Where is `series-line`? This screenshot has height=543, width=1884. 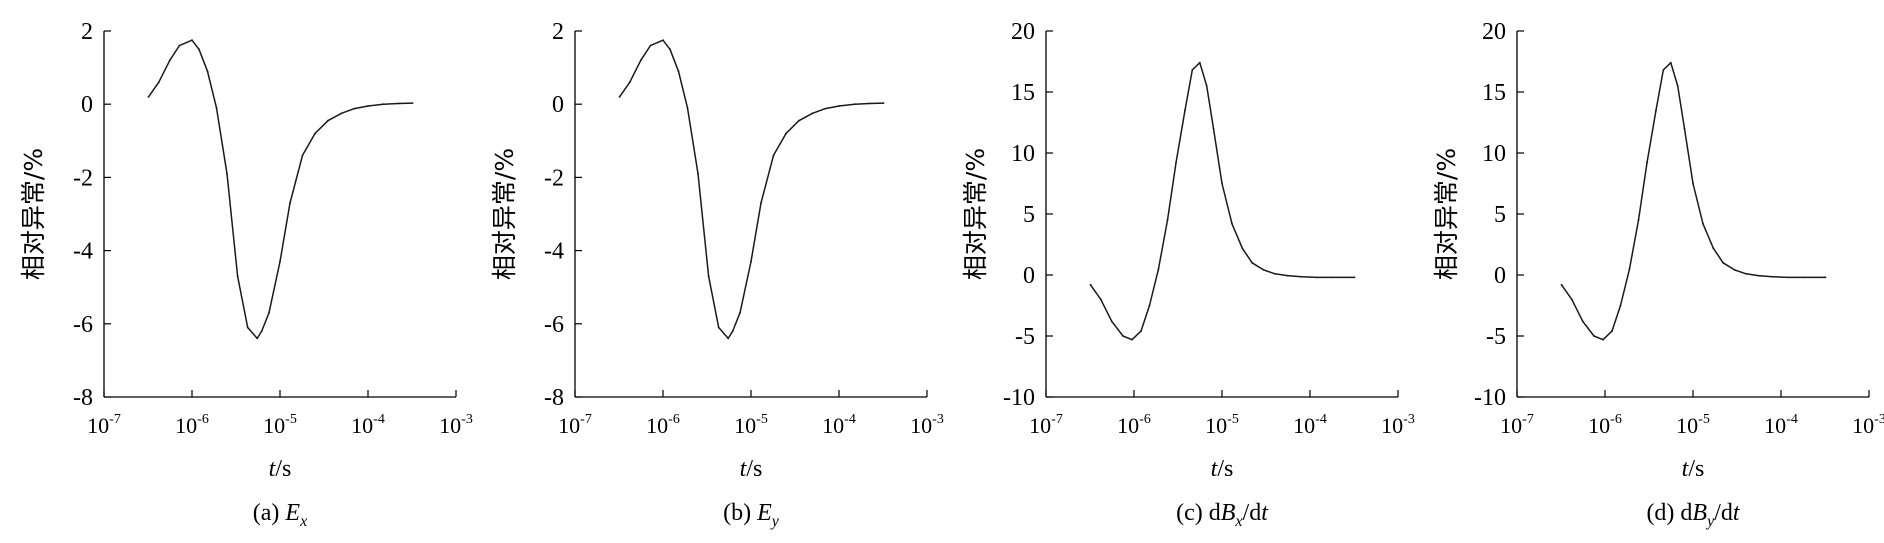
series-line is located at coordinates (280, 189).